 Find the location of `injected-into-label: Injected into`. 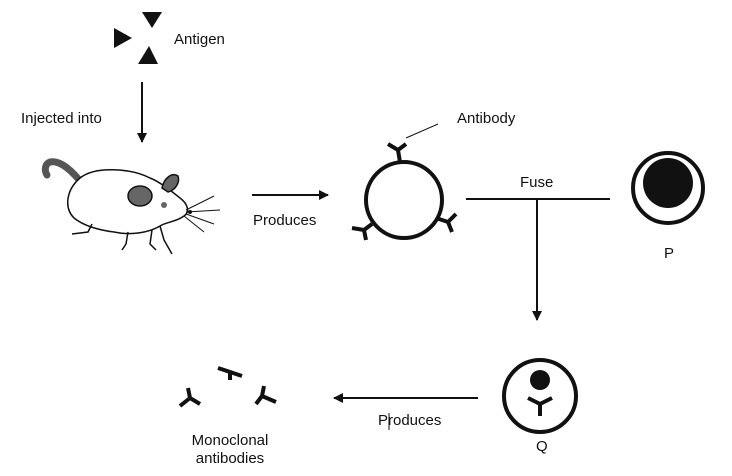

injected-into-label: Injected into is located at coordinates (61, 118).